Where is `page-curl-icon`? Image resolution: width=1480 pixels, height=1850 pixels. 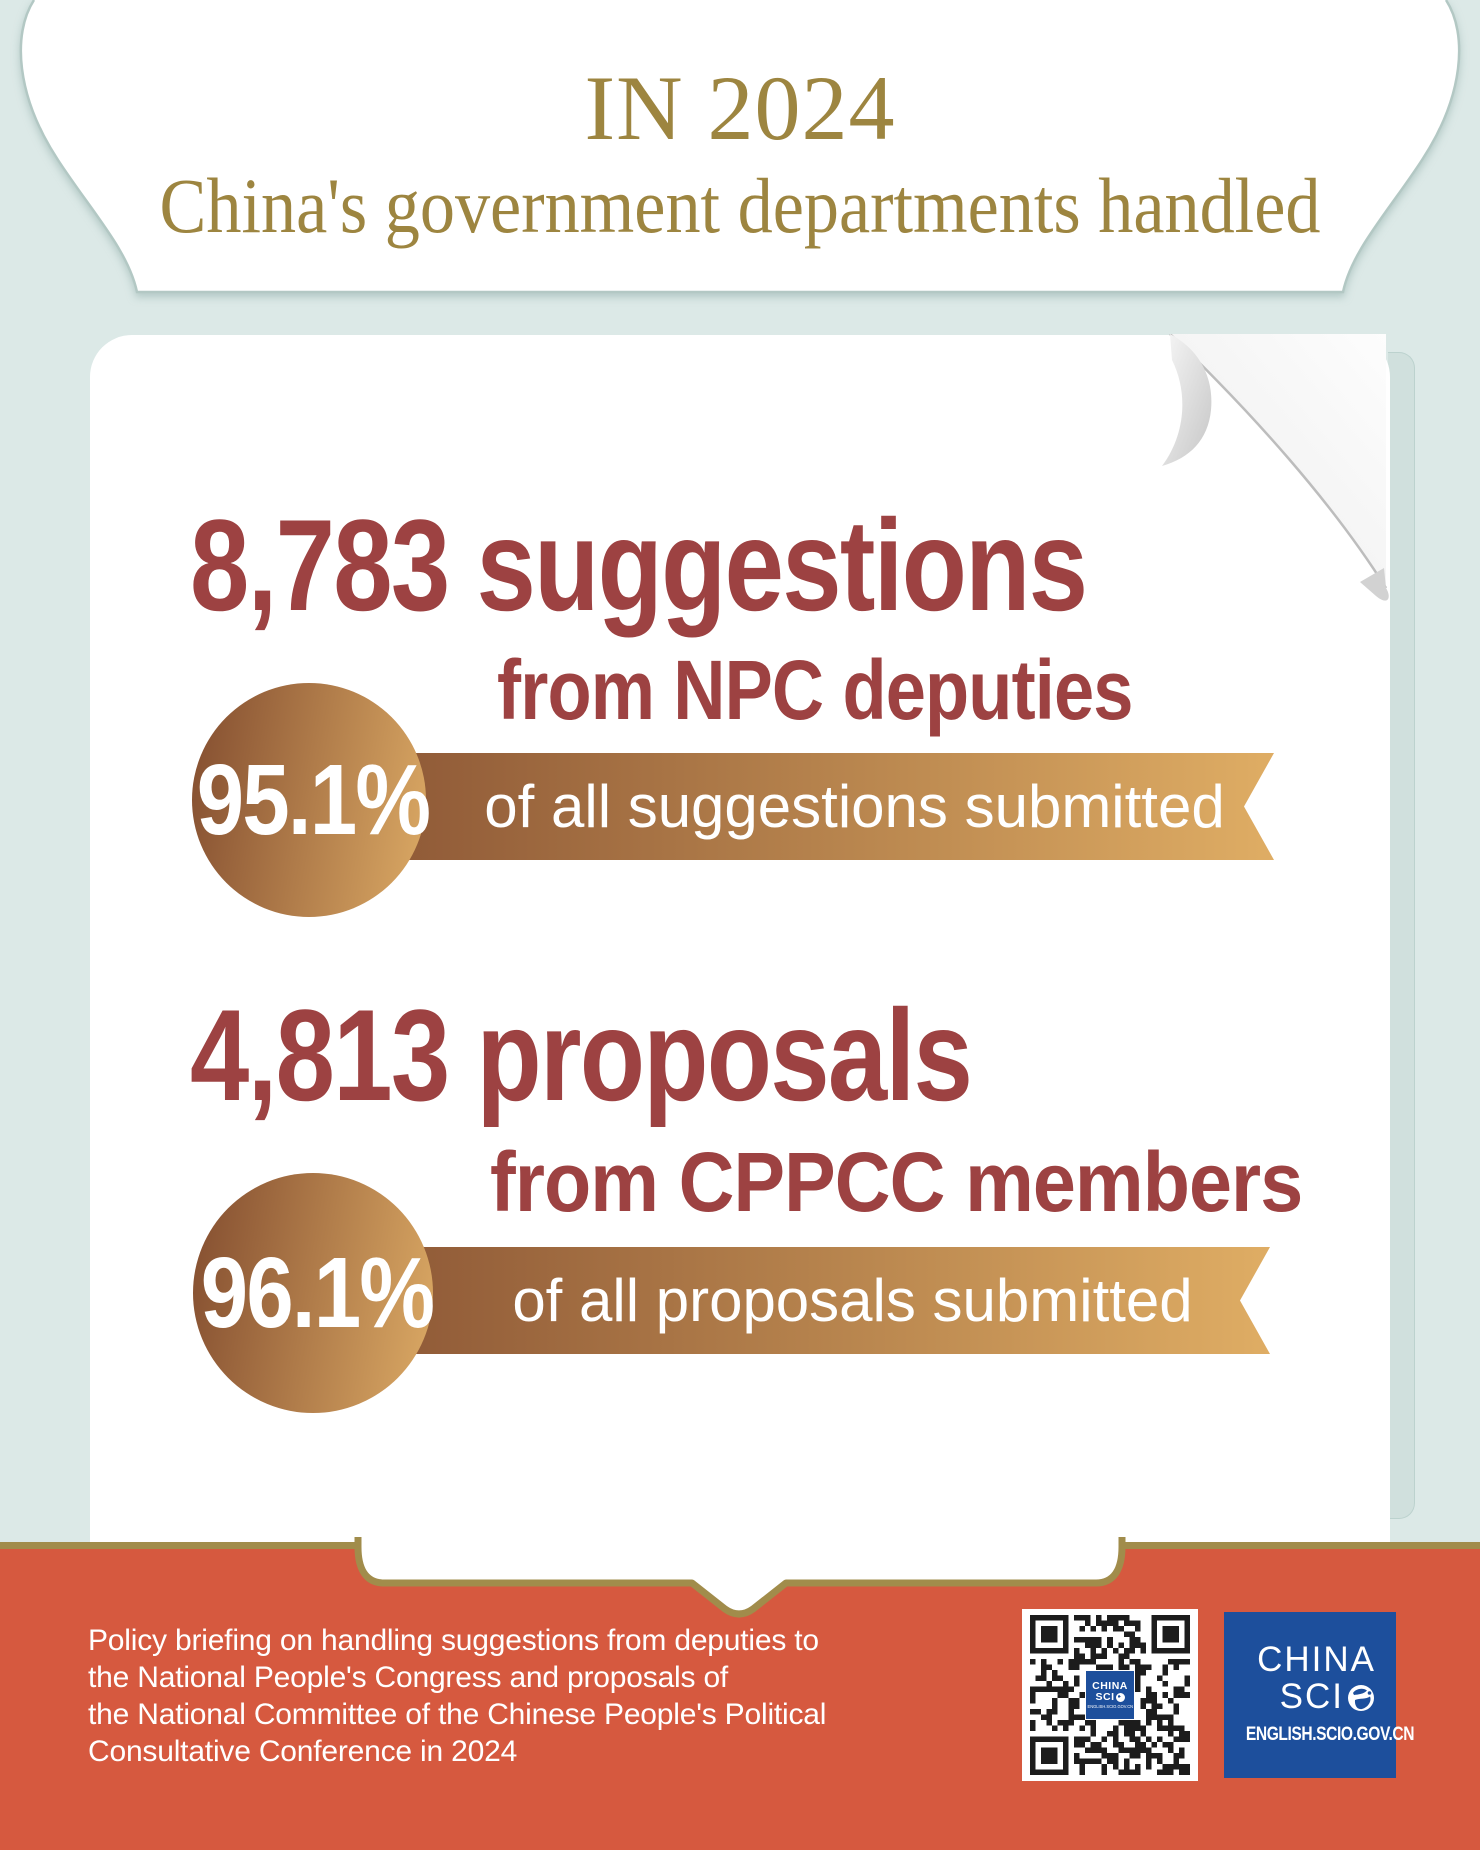
page-curl-icon is located at coordinates (1275, 467).